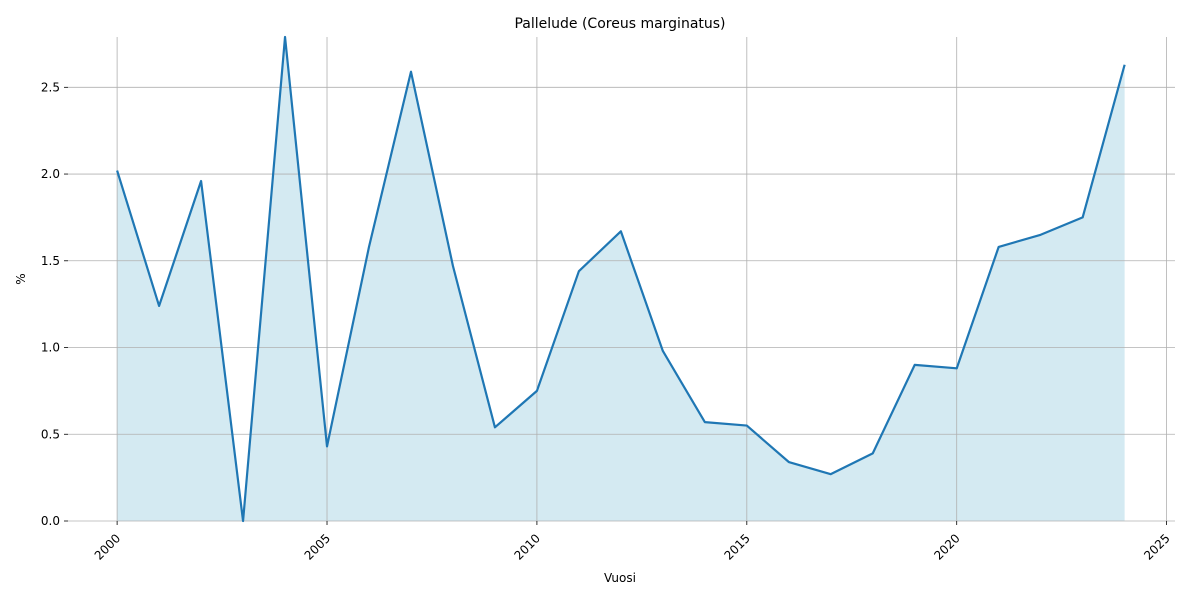  Describe the element at coordinates (736, 546) in the screenshot. I see `x-tick-label: 2015` at that location.